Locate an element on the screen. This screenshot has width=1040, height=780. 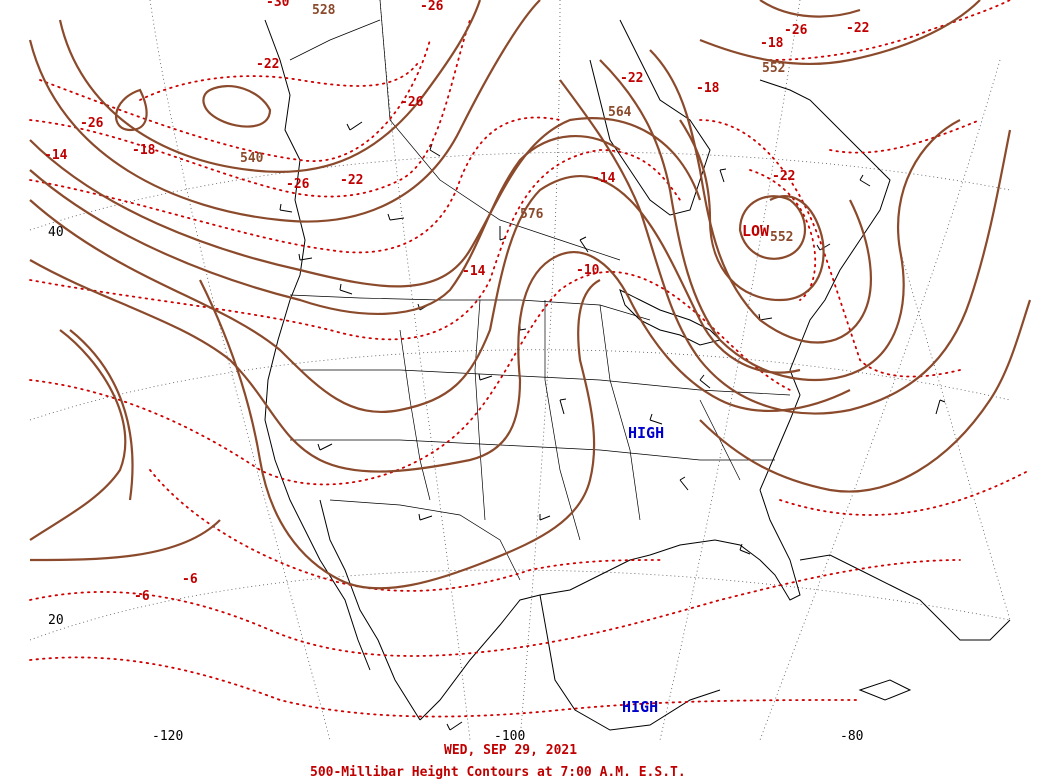
height-label: 528 is located at coordinates (324, 10).